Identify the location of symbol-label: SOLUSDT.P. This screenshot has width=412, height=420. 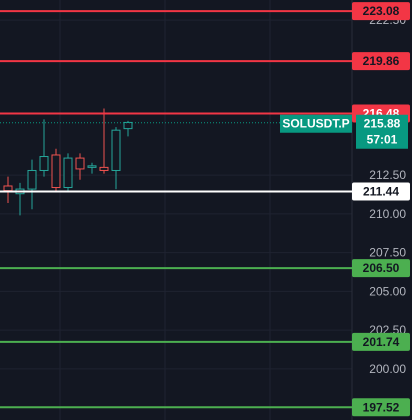
(315, 124).